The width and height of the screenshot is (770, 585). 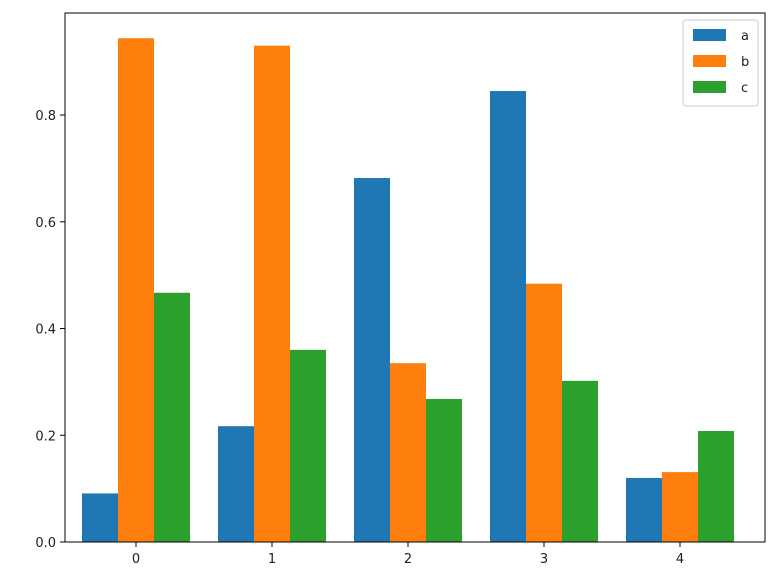 What do you see at coordinates (709, 61) in the screenshot?
I see `legend-swatch-b` at bounding box center [709, 61].